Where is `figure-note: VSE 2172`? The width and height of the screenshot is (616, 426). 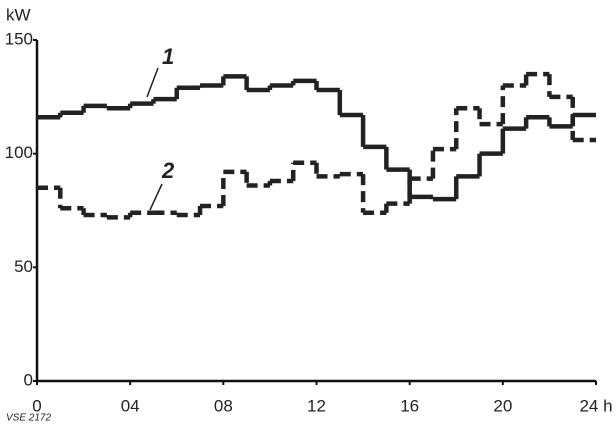
figure-note: VSE 2172 is located at coordinates (28, 418).